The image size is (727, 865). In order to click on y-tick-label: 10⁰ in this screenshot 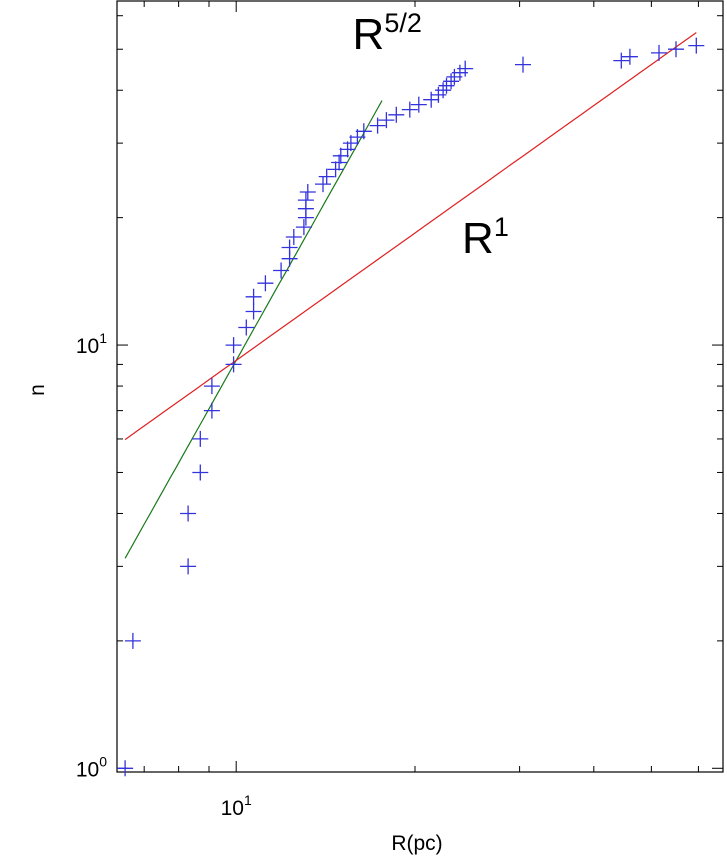, I will do `click(91, 767)`.